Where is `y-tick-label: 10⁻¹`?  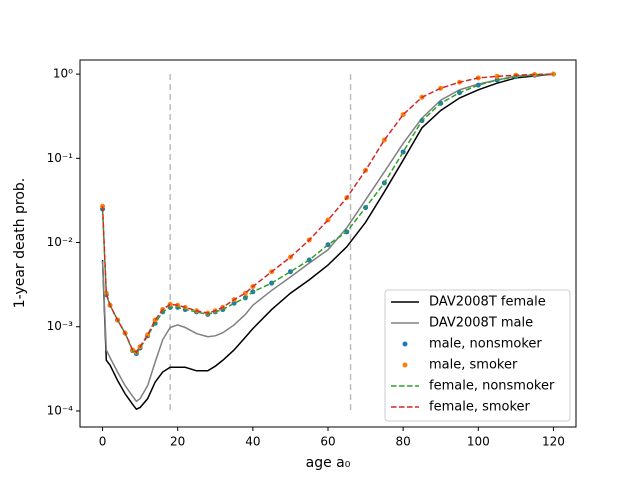
y-tick-label: 10⁻¹ is located at coordinates (60, 158).